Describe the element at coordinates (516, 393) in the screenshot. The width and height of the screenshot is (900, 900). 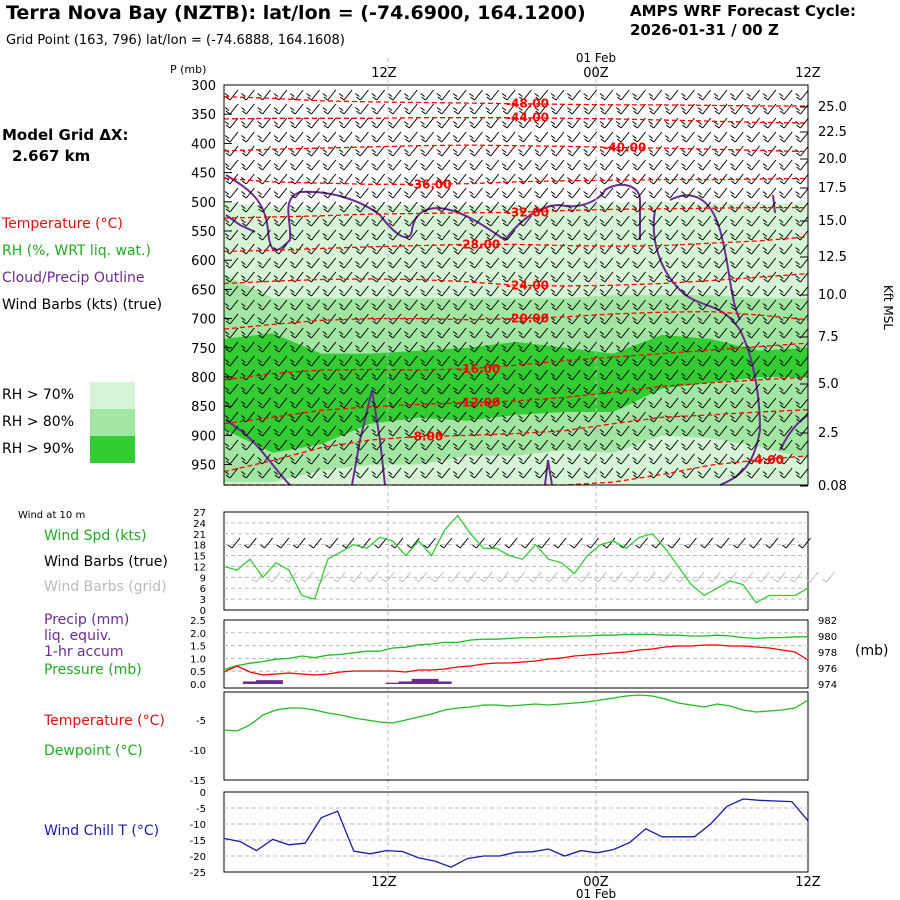
I see `rh90-region` at that location.